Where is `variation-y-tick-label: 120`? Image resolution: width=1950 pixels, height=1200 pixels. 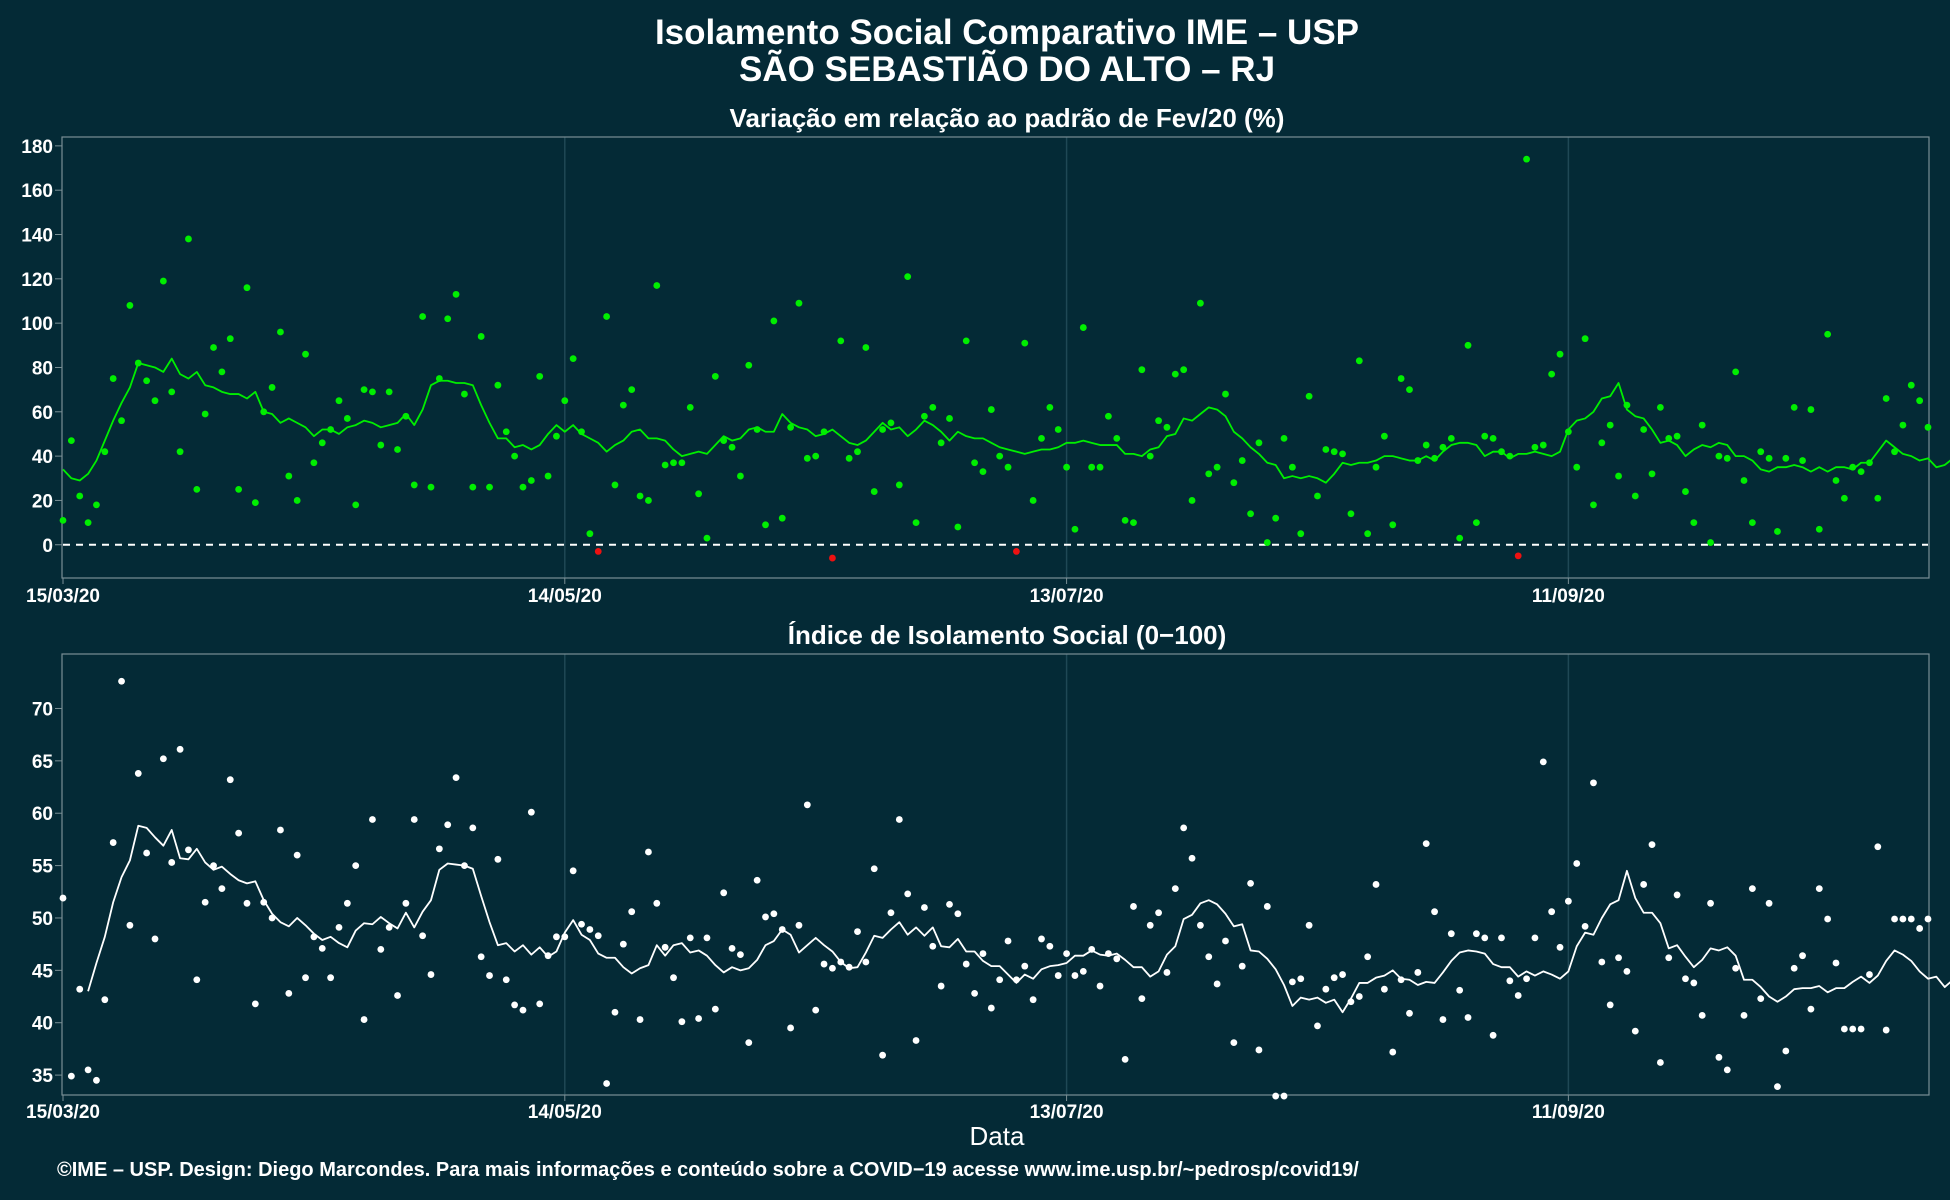
variation-y-tick-label: 120 is located at coordinates (37, 280).